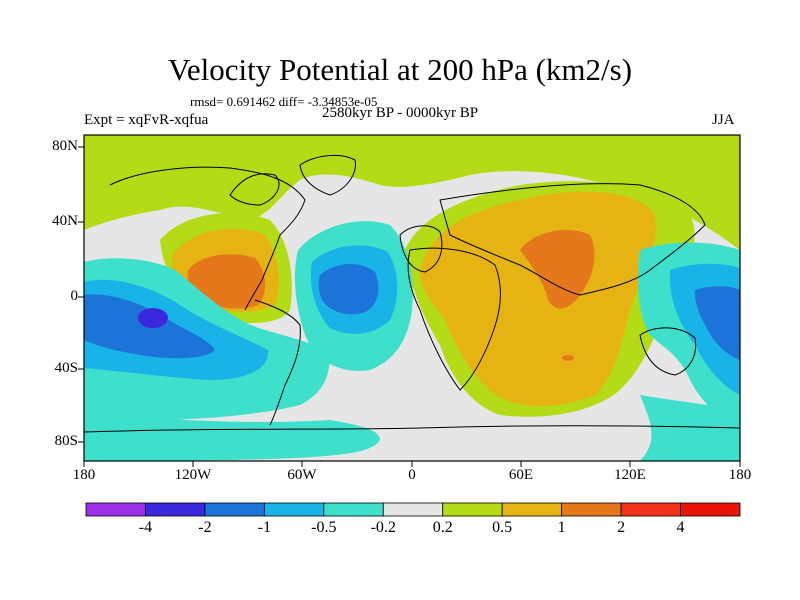 The height and width of the screenshot is (600, 800). Describe the element at coordinates (226, 281) in the screenshot. I see `field-high-positive-pacific` at that location.